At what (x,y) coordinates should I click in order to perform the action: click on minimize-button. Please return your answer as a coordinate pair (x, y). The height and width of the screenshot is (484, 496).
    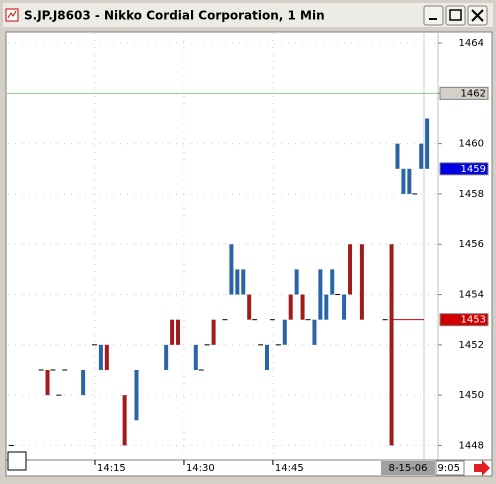
    Looking at the image, I should click on (433, 15).